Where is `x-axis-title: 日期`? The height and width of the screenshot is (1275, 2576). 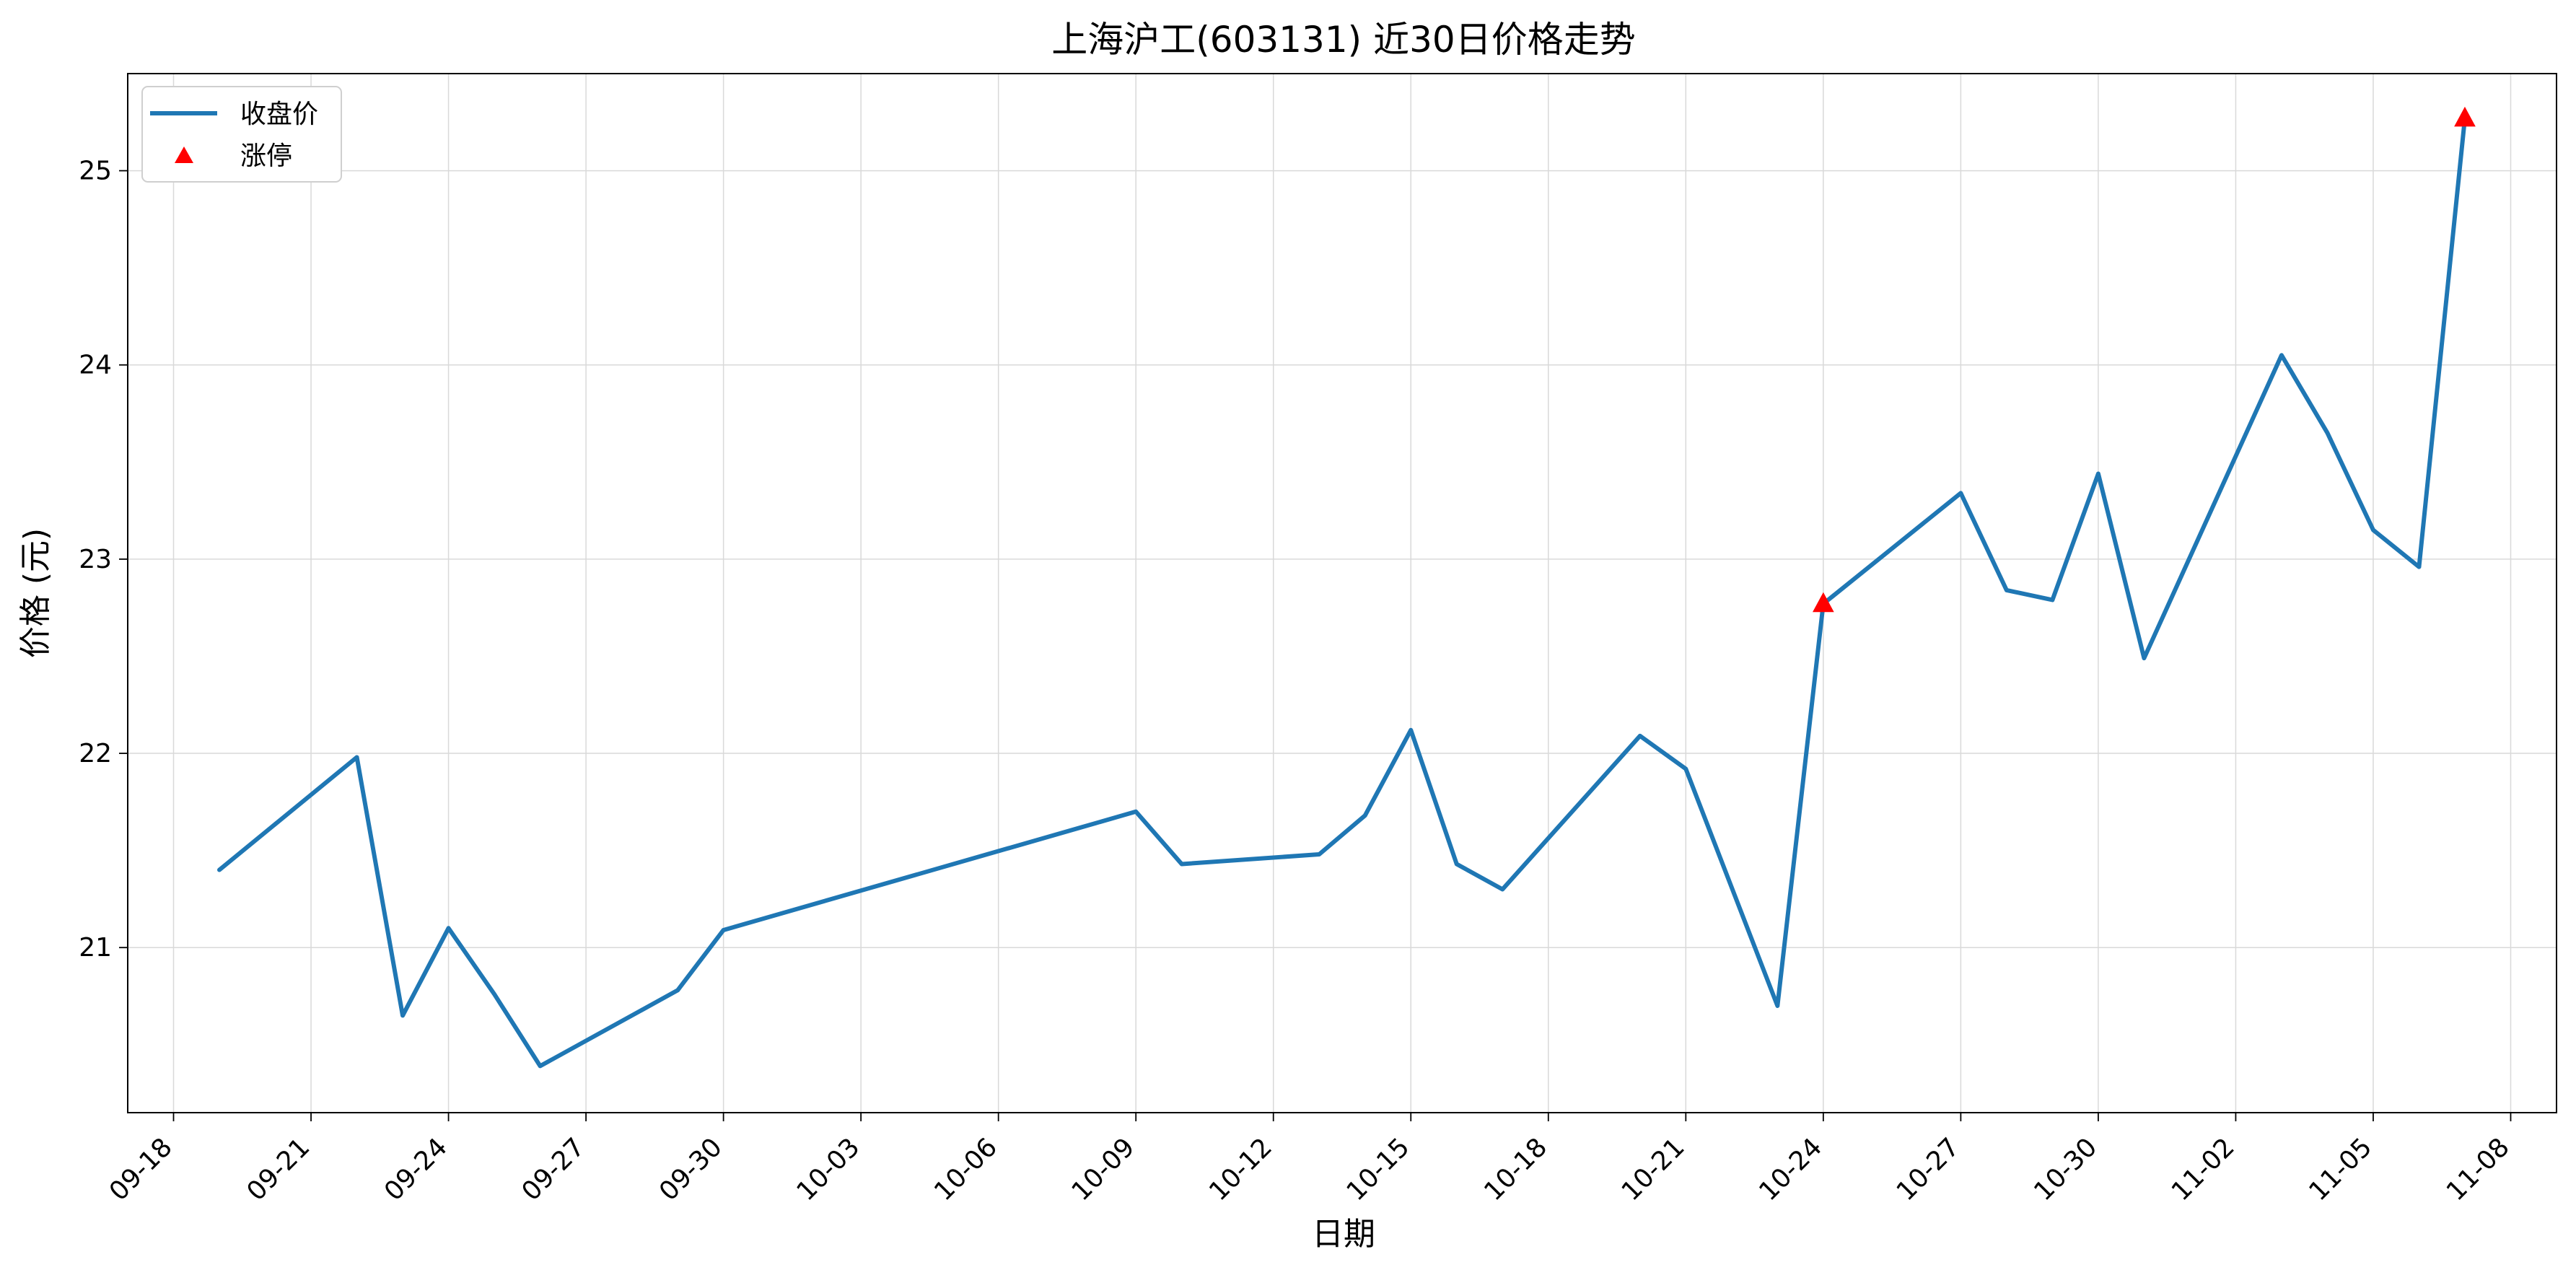
x-axis-title: 日期 is located at coordinates (1343, 1235).